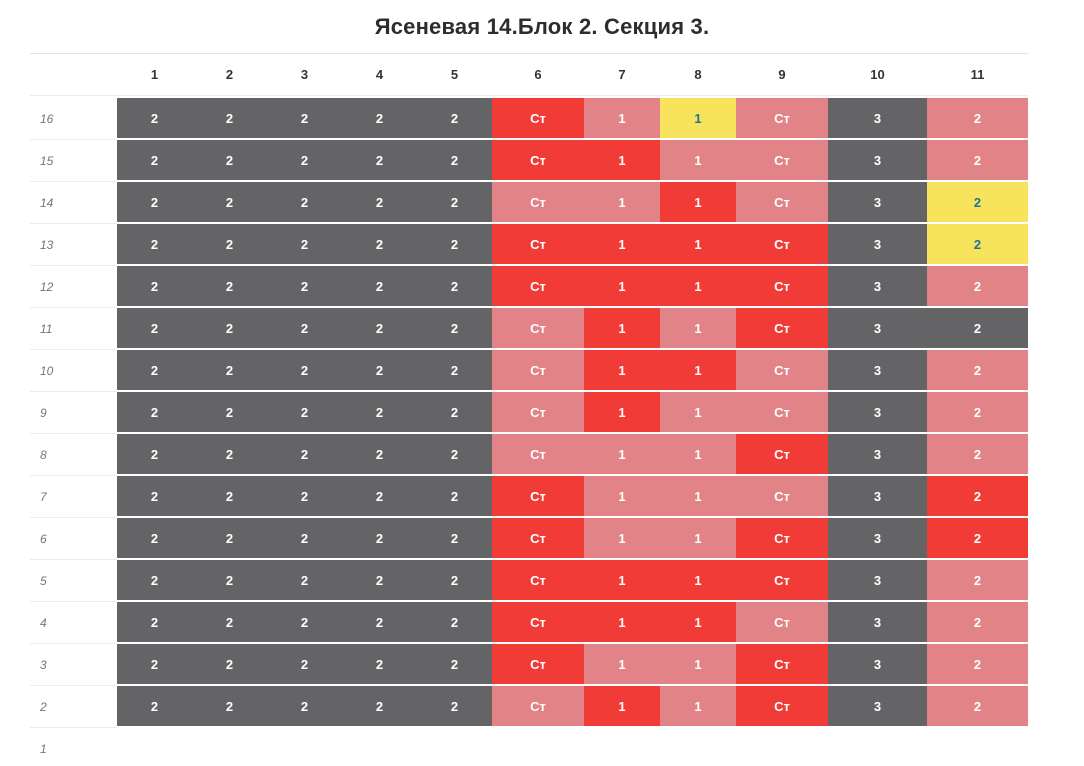  Describe the element at coordinates (229, 329) in the screenshot. I see `unit-cell-floor11-col2: 2` at that location.